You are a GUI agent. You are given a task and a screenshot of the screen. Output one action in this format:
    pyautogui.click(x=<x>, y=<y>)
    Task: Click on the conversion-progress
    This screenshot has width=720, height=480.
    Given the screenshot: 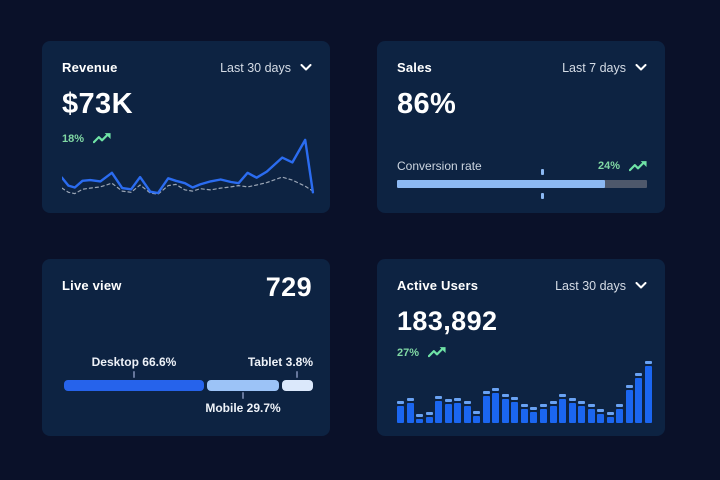 What is the action you would take?
    pyautogui.click(x=522, y=184)
    